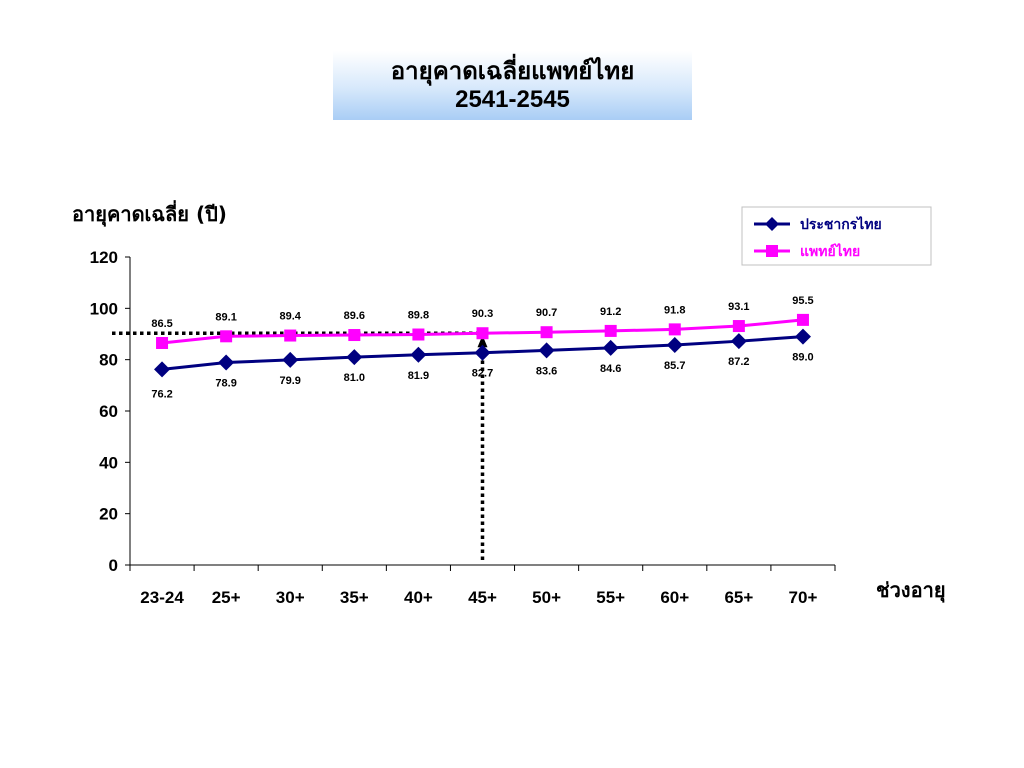  What do you see at coordinates (482, 314) in the screenshot?
I see `data-label: 90.3` at bounding box center [482, 314].